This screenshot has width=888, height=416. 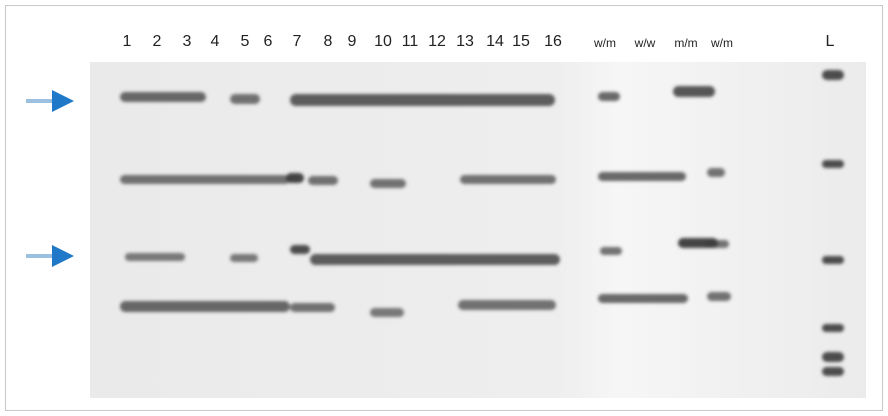 What do you see at coordinates (50, 101) in the screenshot?
I see `arrow-icon-upper` at bounding box center [50, 101].